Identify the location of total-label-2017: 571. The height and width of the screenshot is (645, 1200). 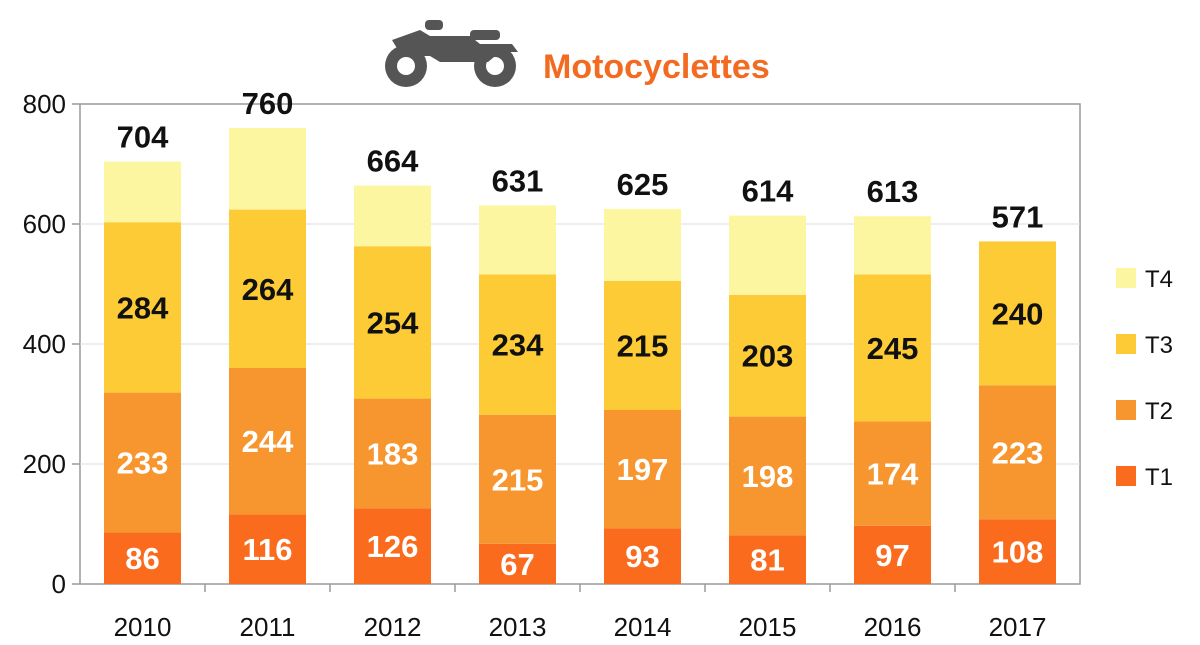
(1018, 216).